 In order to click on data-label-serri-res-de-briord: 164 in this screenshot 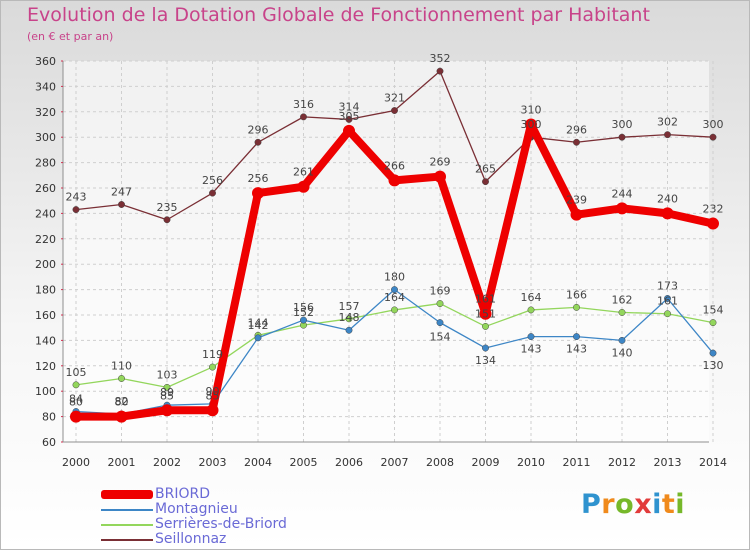, I will do `click(394, 297)`.